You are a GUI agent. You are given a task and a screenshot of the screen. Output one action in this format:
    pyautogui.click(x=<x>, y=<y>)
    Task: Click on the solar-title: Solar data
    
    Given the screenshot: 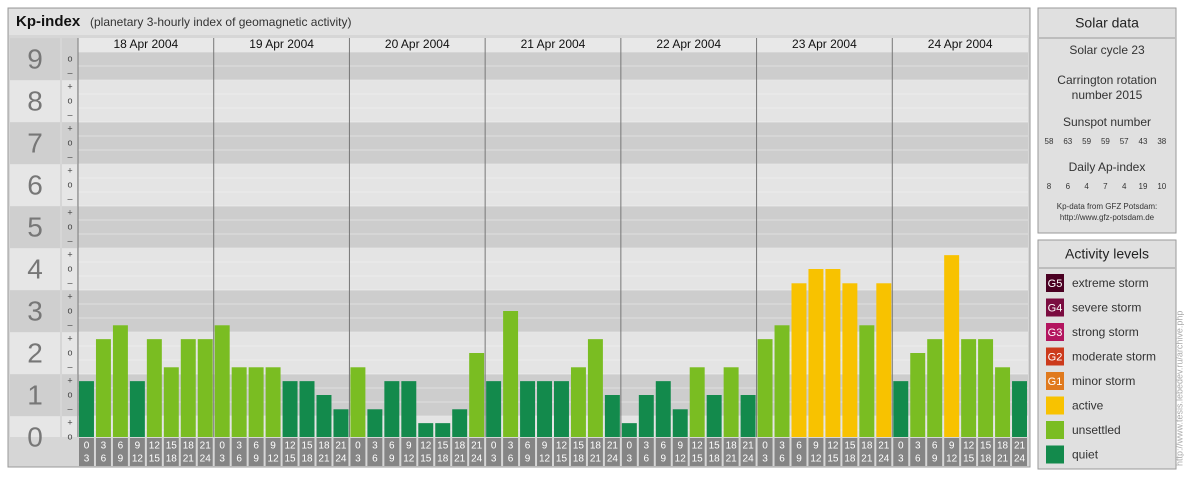 What is the action you would take?
    pyautogui.click(x=1107, y=23)
    